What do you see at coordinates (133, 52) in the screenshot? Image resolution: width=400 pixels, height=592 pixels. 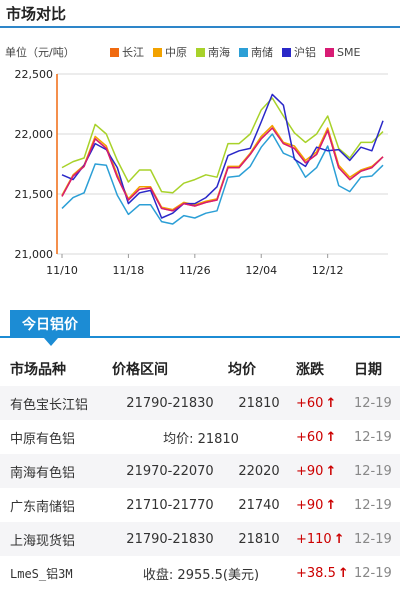 I see `legend-label: 长江` at bounding box center [133, 52].